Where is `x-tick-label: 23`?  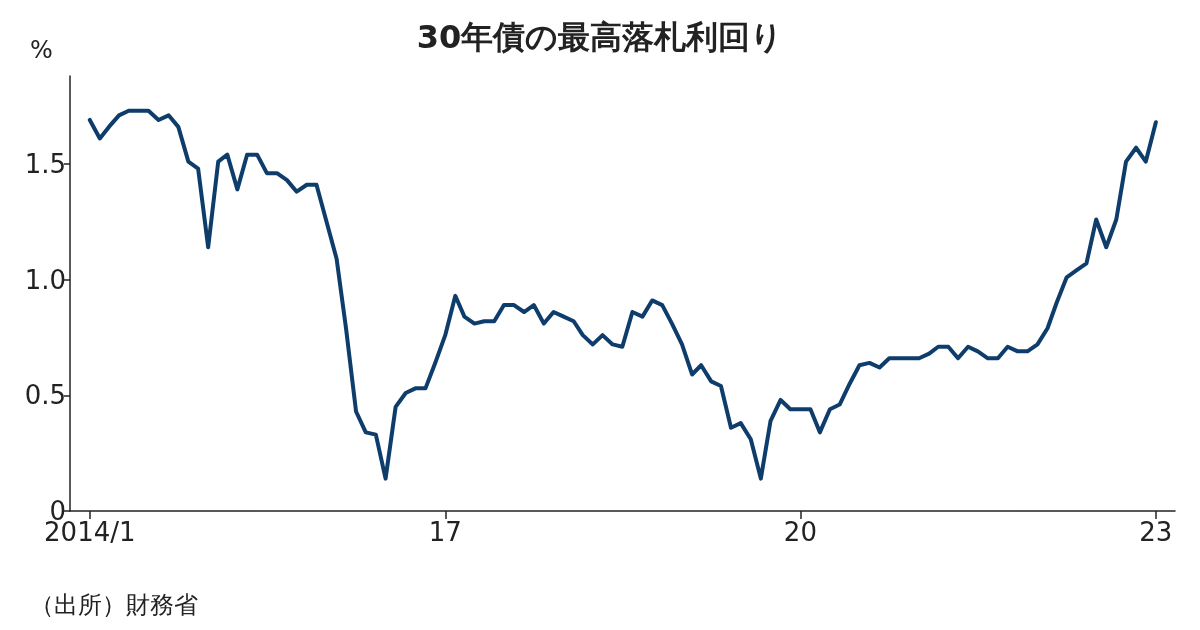 x-tick-label: 23 is located at coordinates (1156, 532).